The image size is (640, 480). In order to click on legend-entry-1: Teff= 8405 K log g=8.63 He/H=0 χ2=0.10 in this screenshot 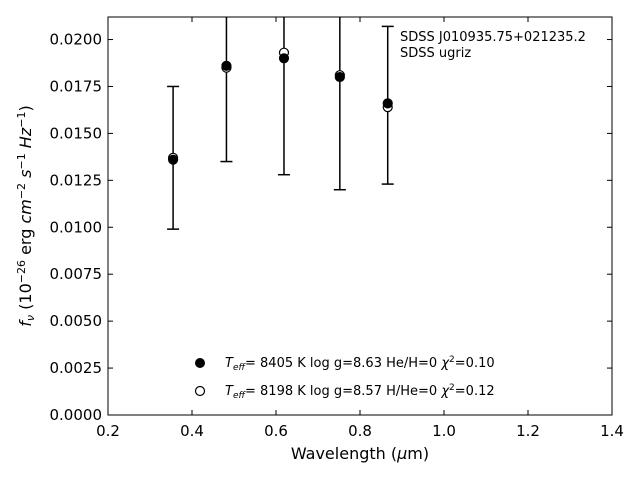, I will do `click(360, 364)`.